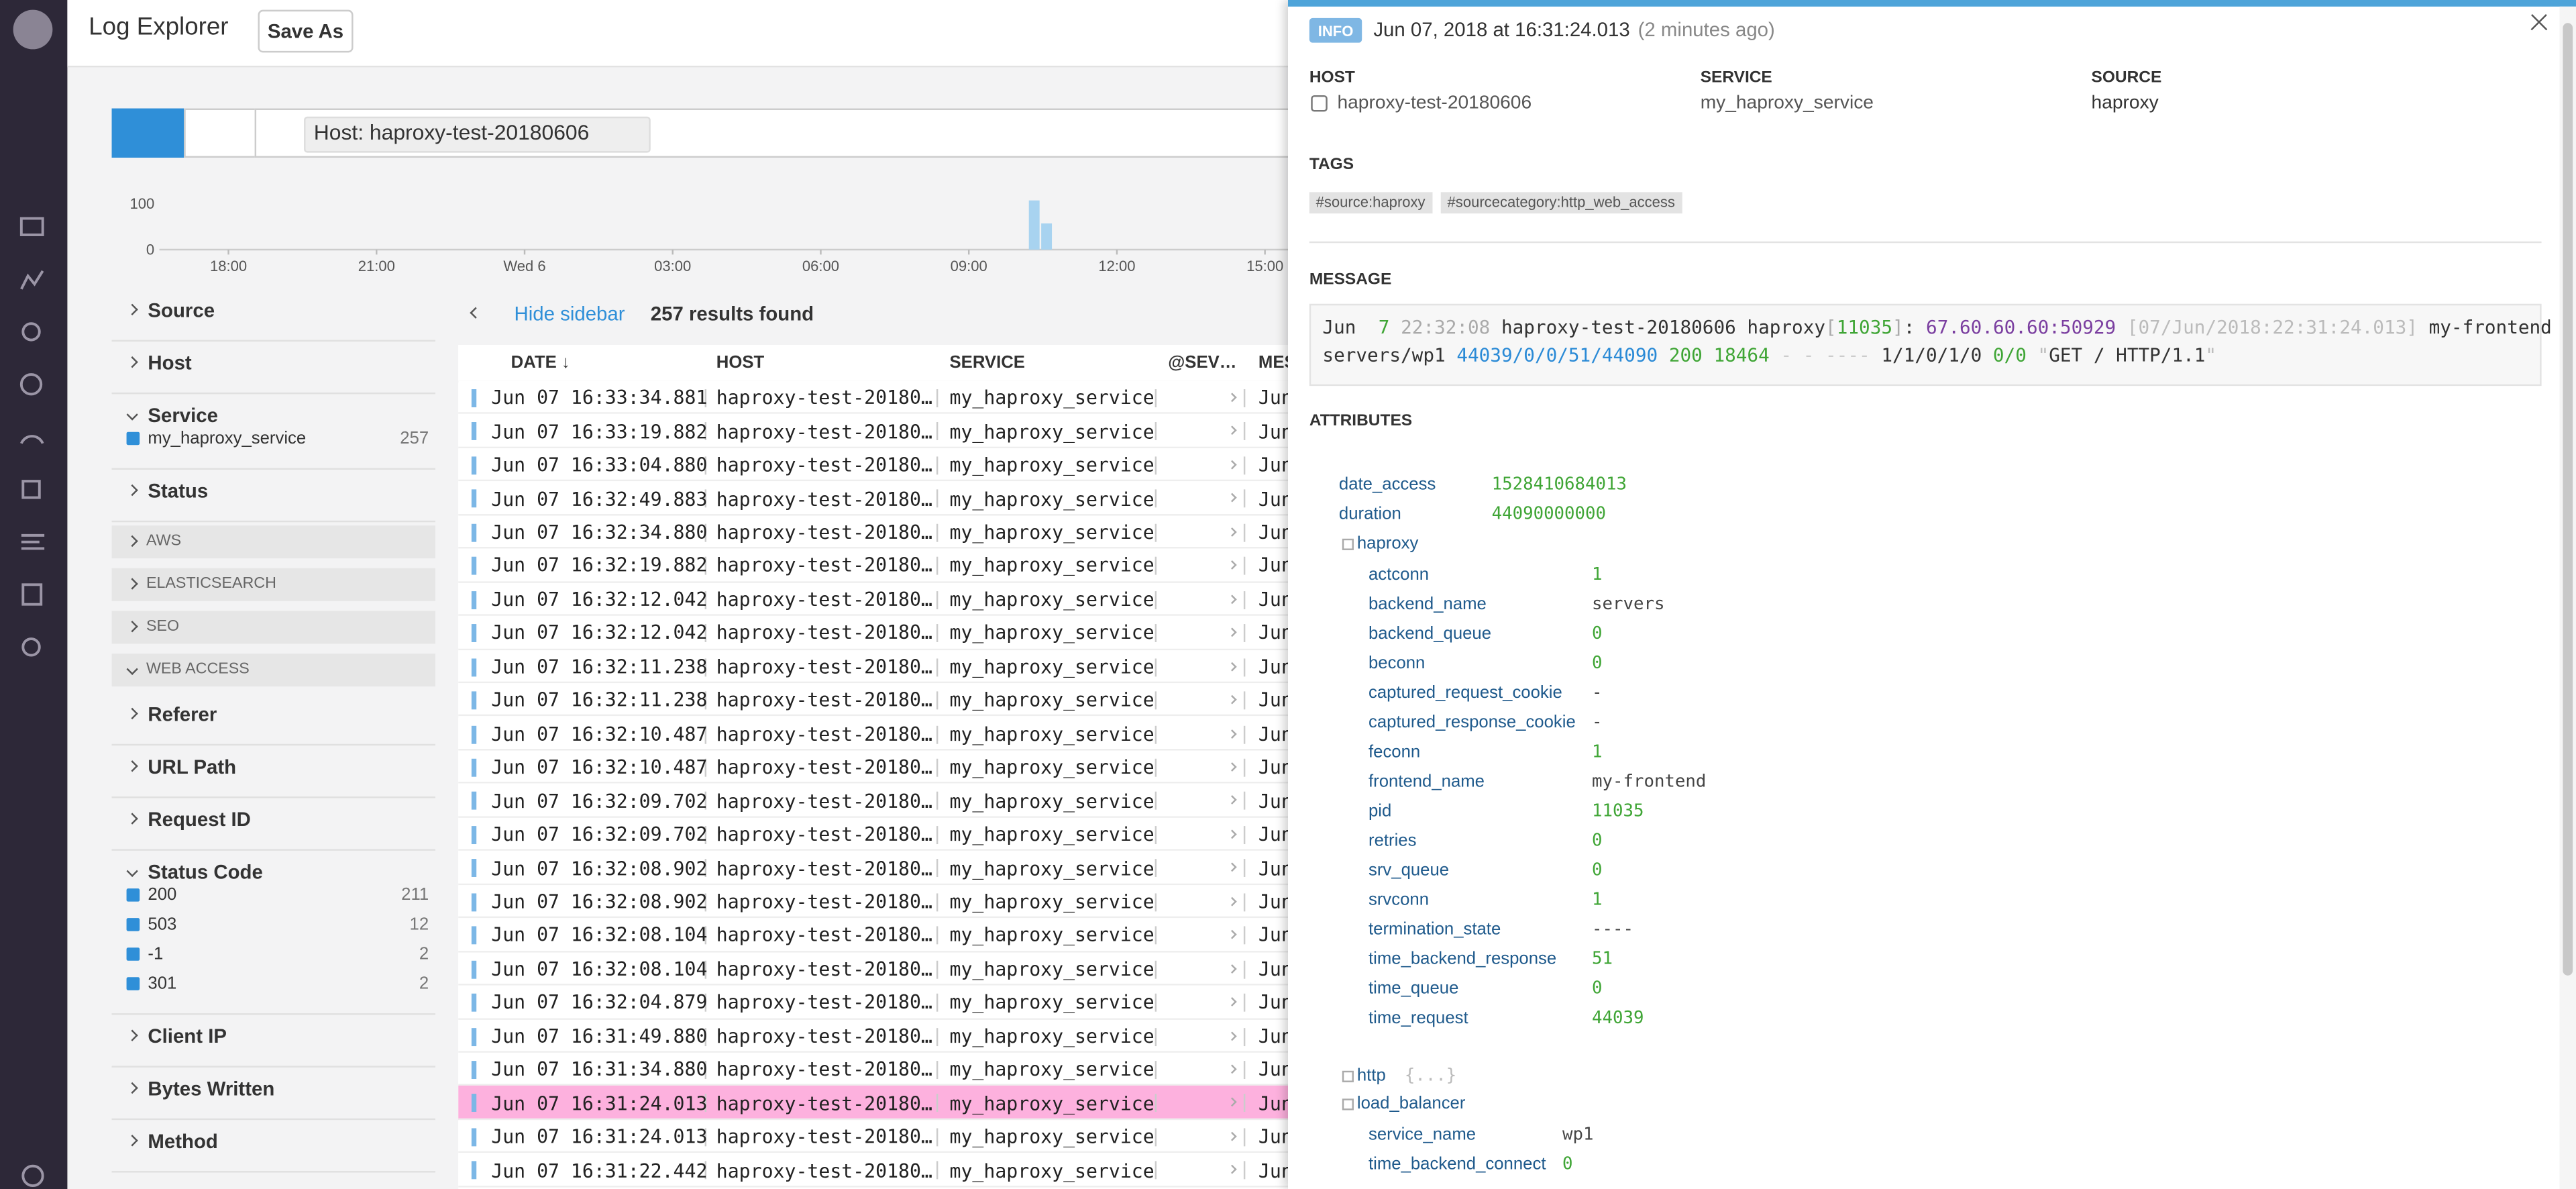 Image resolution: width=2576 pixels, height=1189 pixels. Describe the element at coordinates (1409, 870) in the screenshot. I see `attr-key: srv_queue` at that location.